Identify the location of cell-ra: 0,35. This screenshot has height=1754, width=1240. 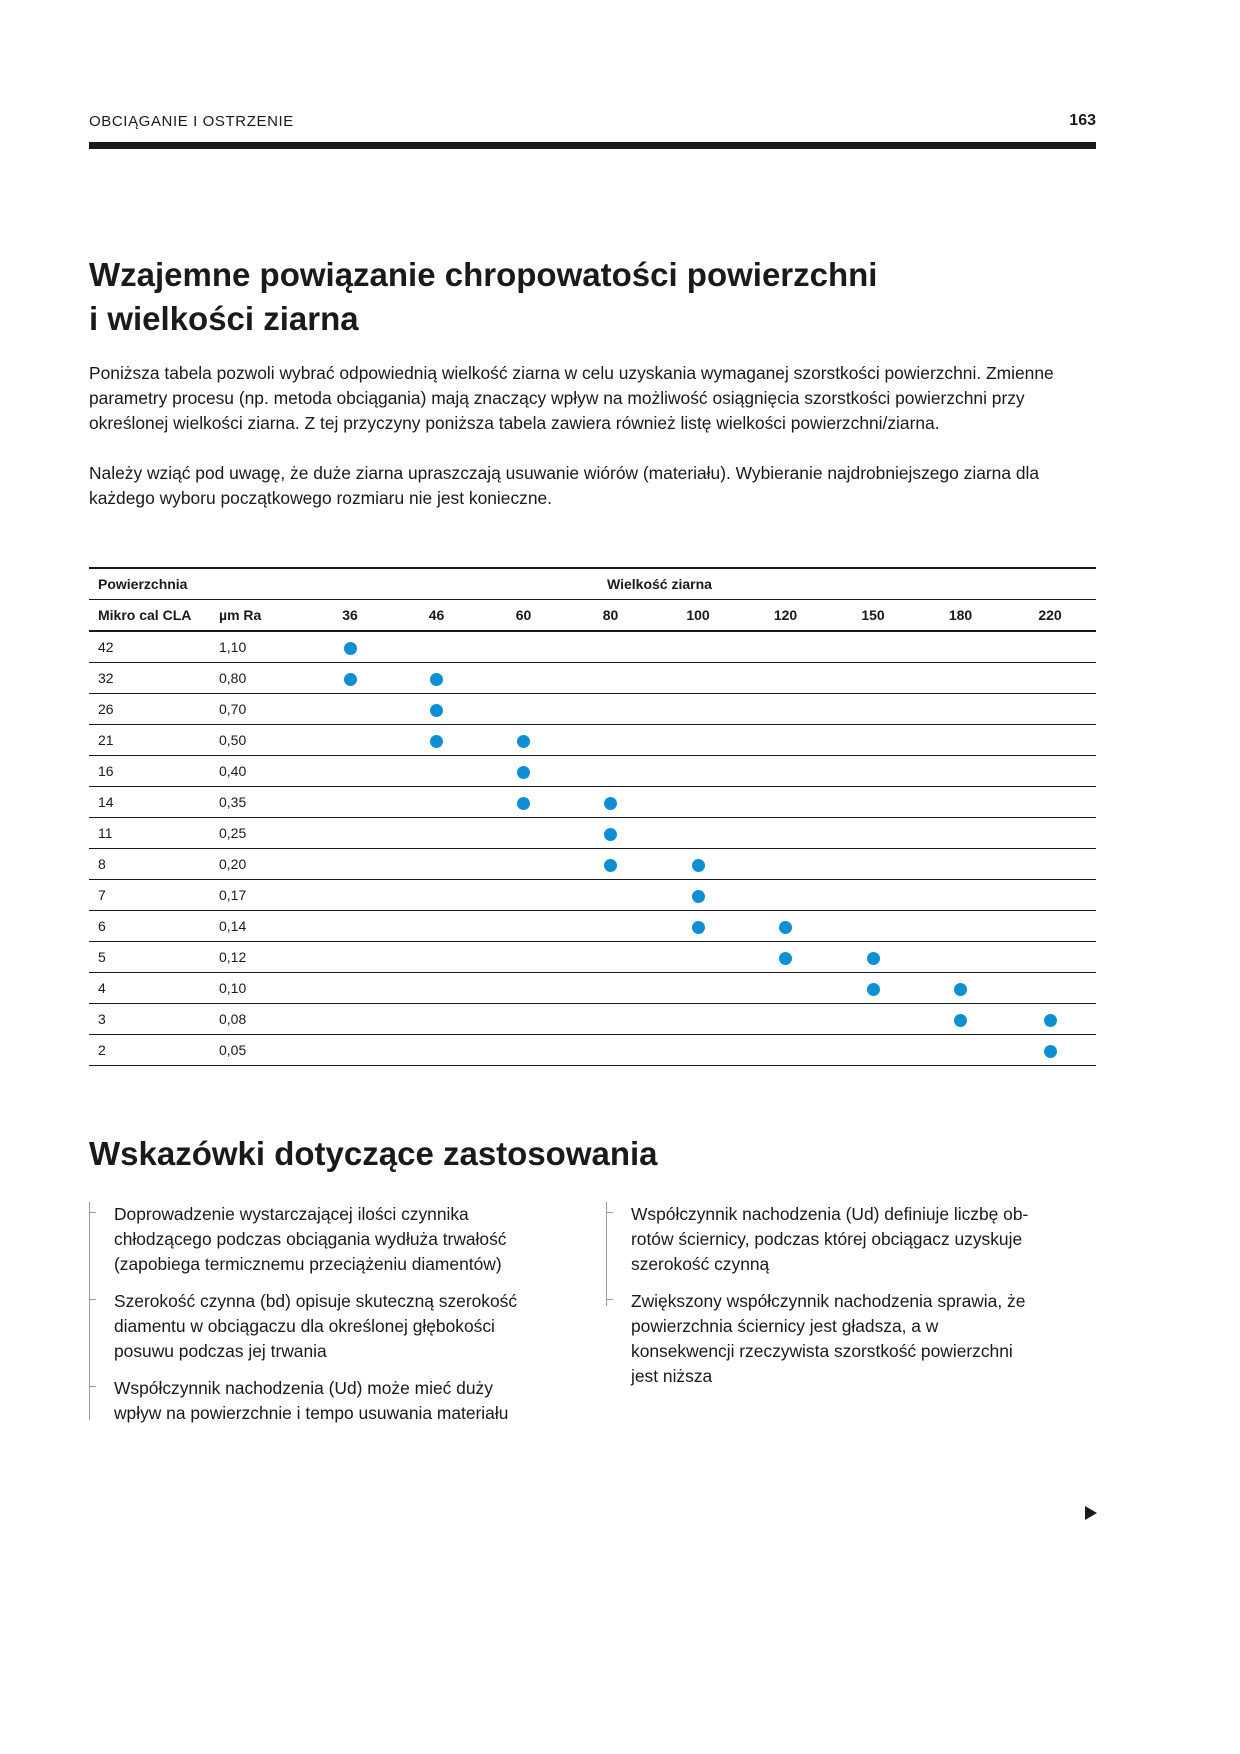
(261, 802).